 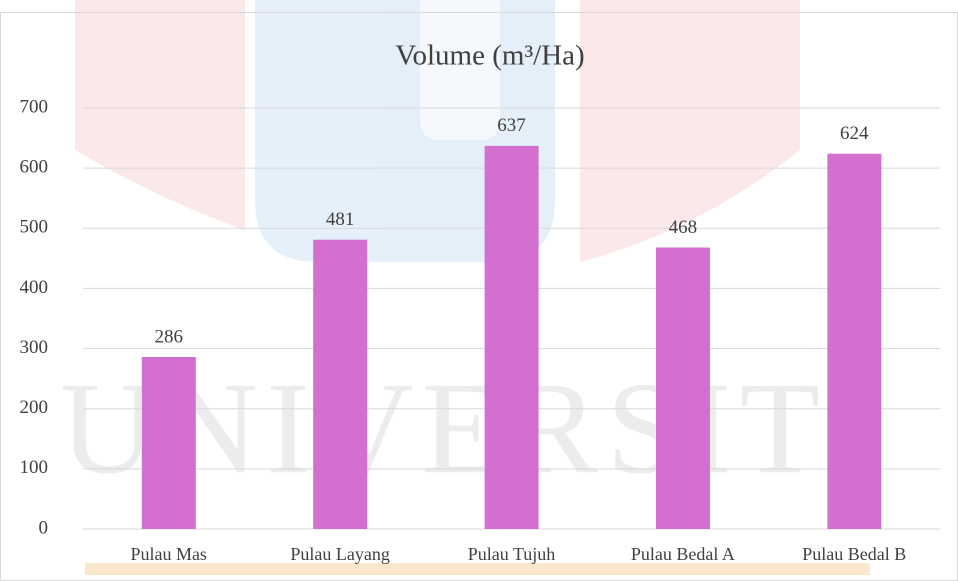 What do you see at coordinates (683, 227) in the screenshot?
I see `data-label: 468` at bounding box center [683, 227].